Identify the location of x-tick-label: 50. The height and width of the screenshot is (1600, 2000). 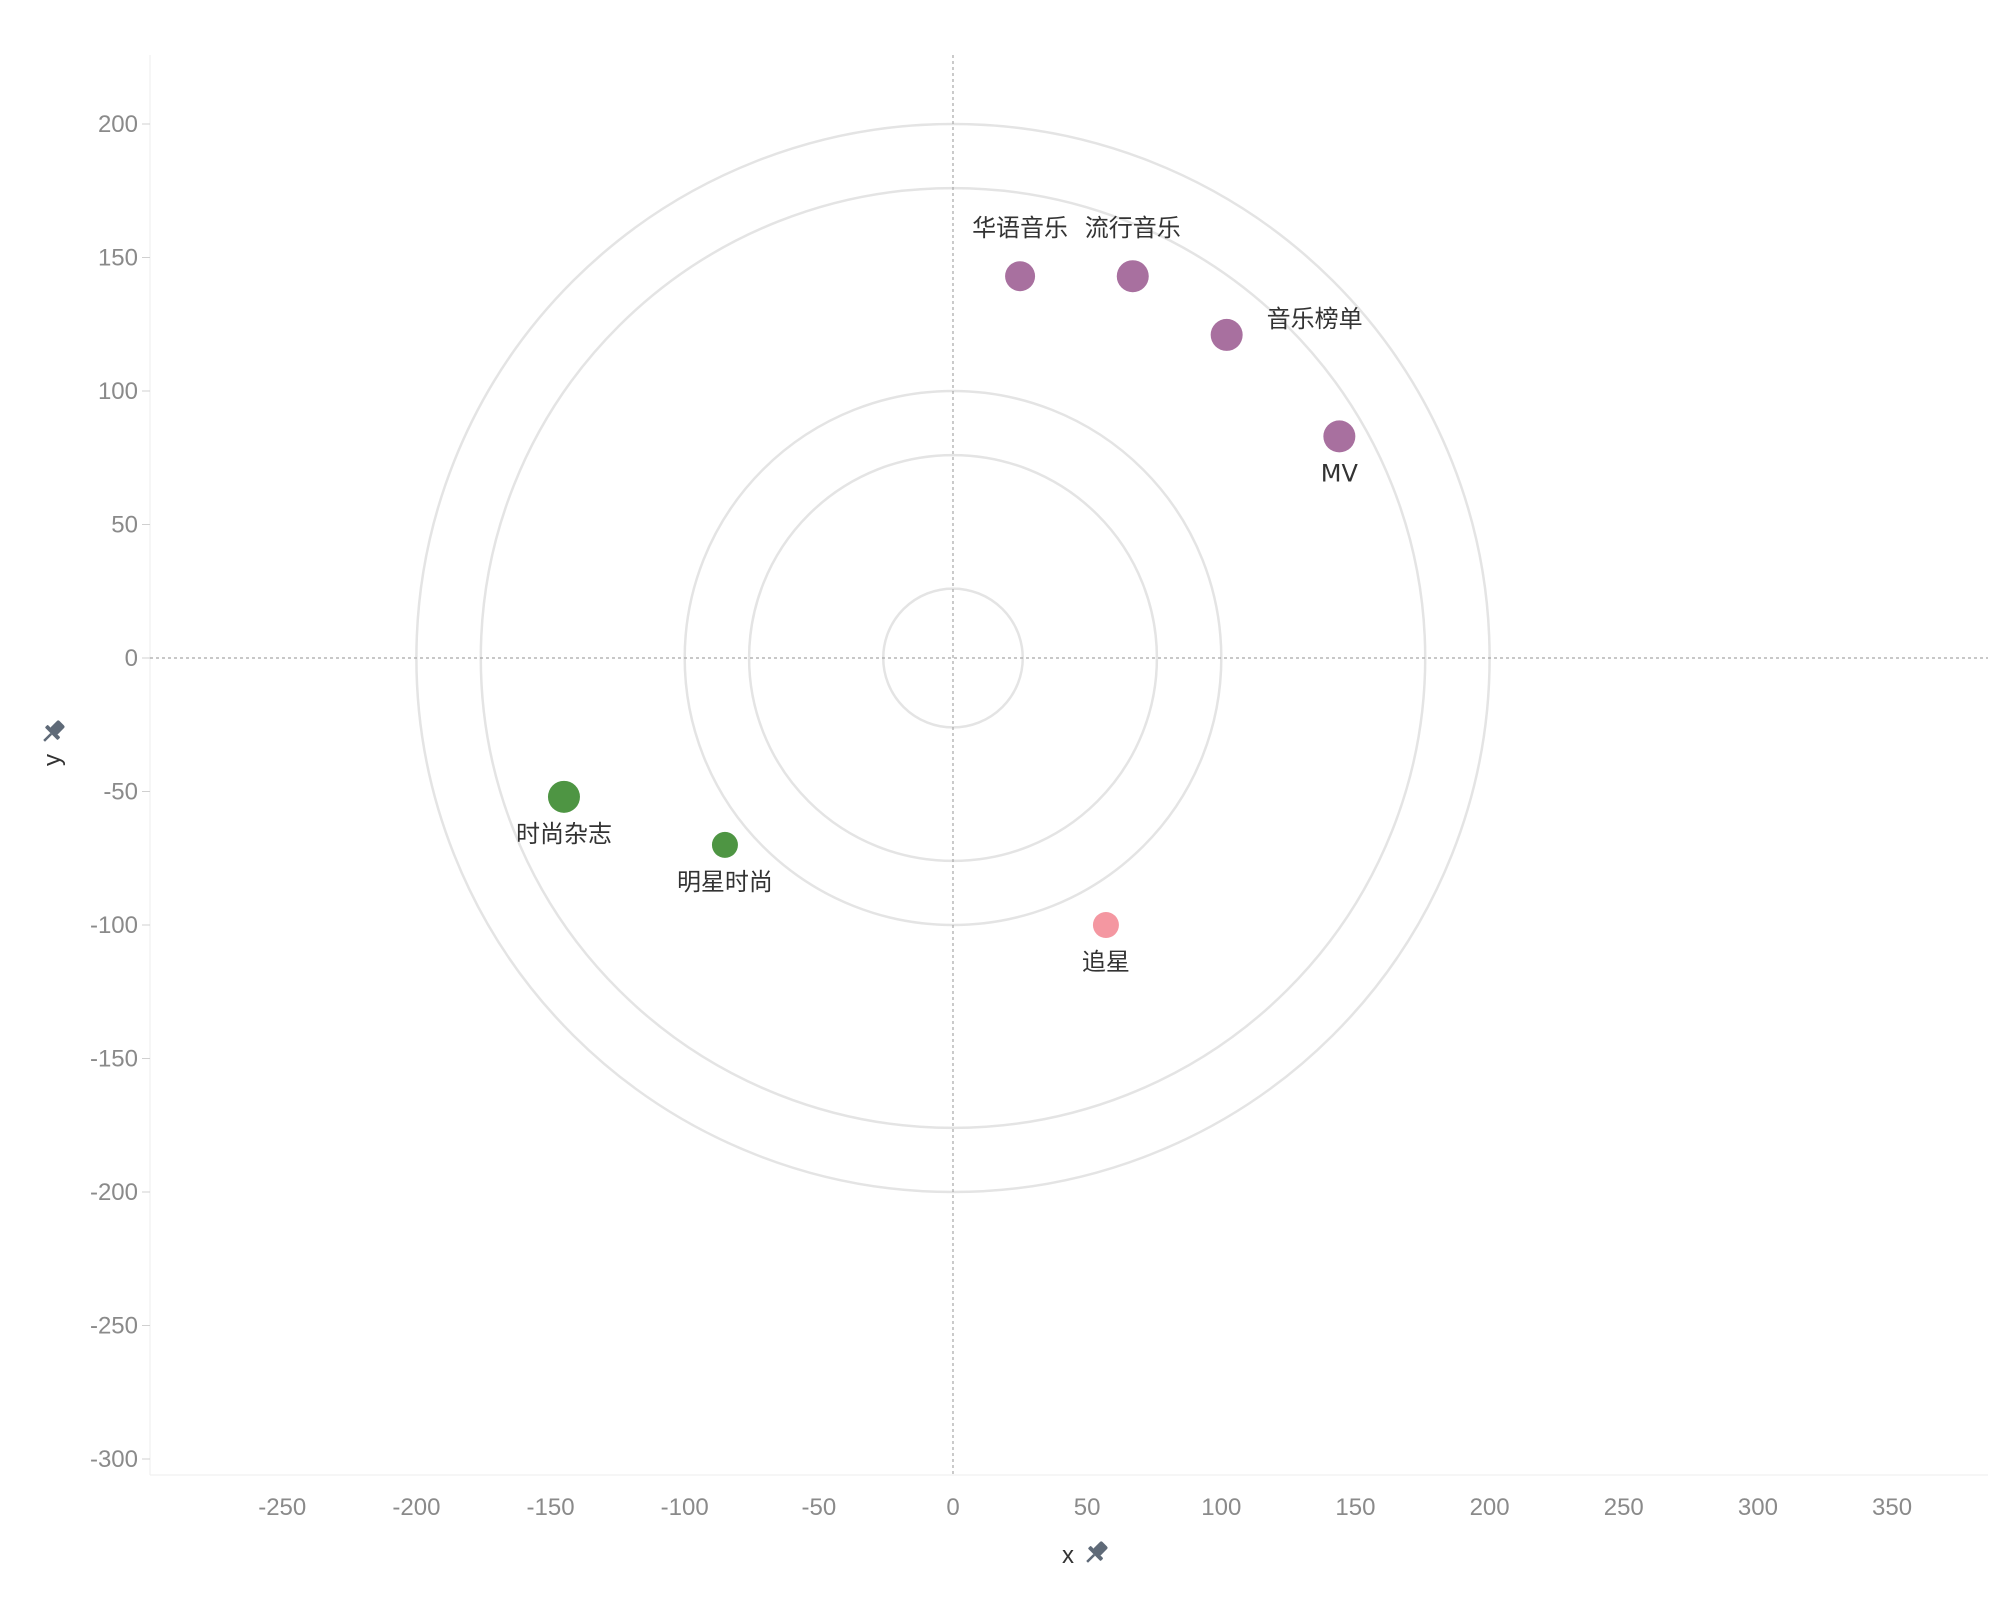
(1087, 1507).